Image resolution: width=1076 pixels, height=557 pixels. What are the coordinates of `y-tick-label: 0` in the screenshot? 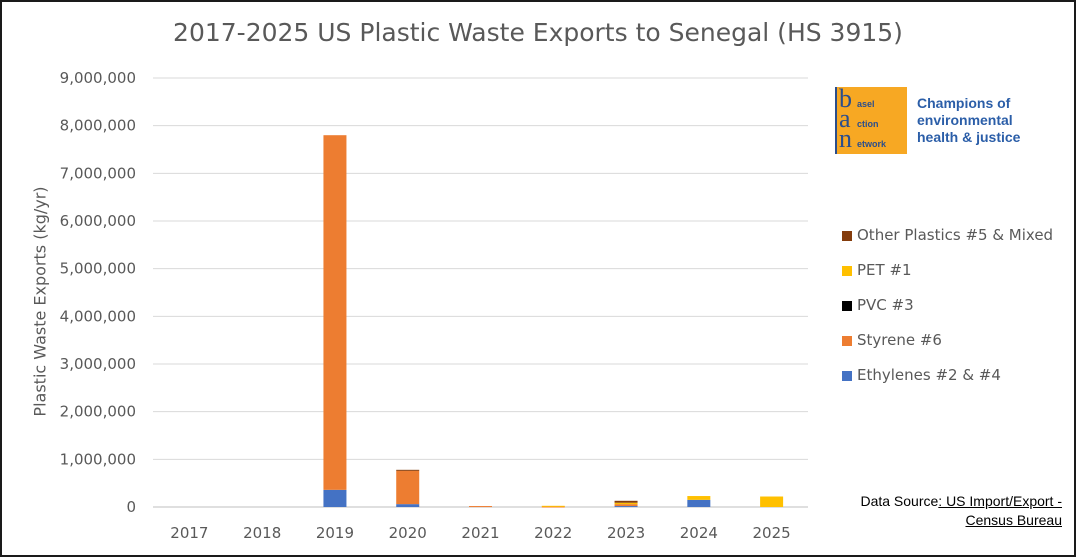 It's located at (131, 507).